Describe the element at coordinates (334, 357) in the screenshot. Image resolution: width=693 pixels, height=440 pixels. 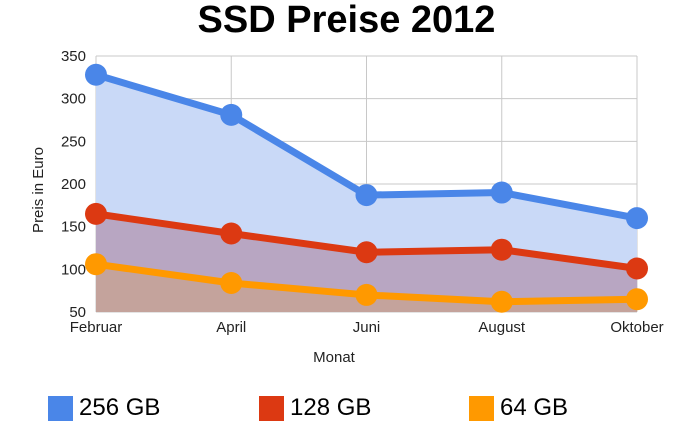
I see `x-axis-label: Monat` at that location.